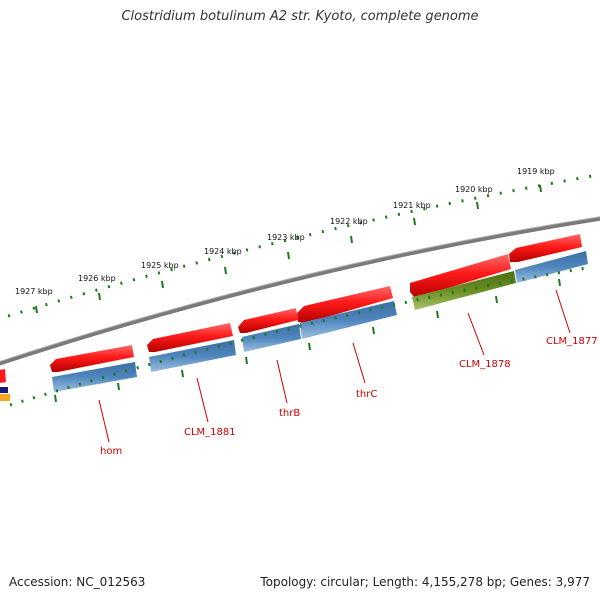  Describe the element at coordinates (572, 341) in the screenshot. I see `gene-label: CLM_1877` at that location.